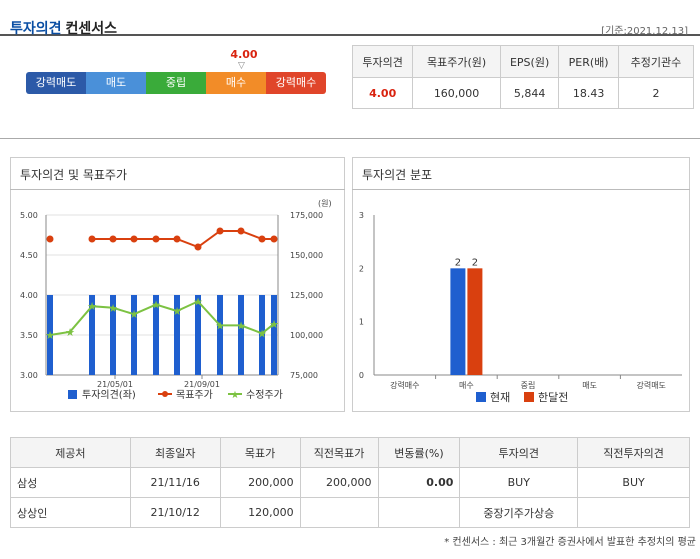 This screenshot has height=559, width=700. Describe the element at coordinates (175, 512) in the screenshot. I see `table-cell: 21/10/12` at that location.